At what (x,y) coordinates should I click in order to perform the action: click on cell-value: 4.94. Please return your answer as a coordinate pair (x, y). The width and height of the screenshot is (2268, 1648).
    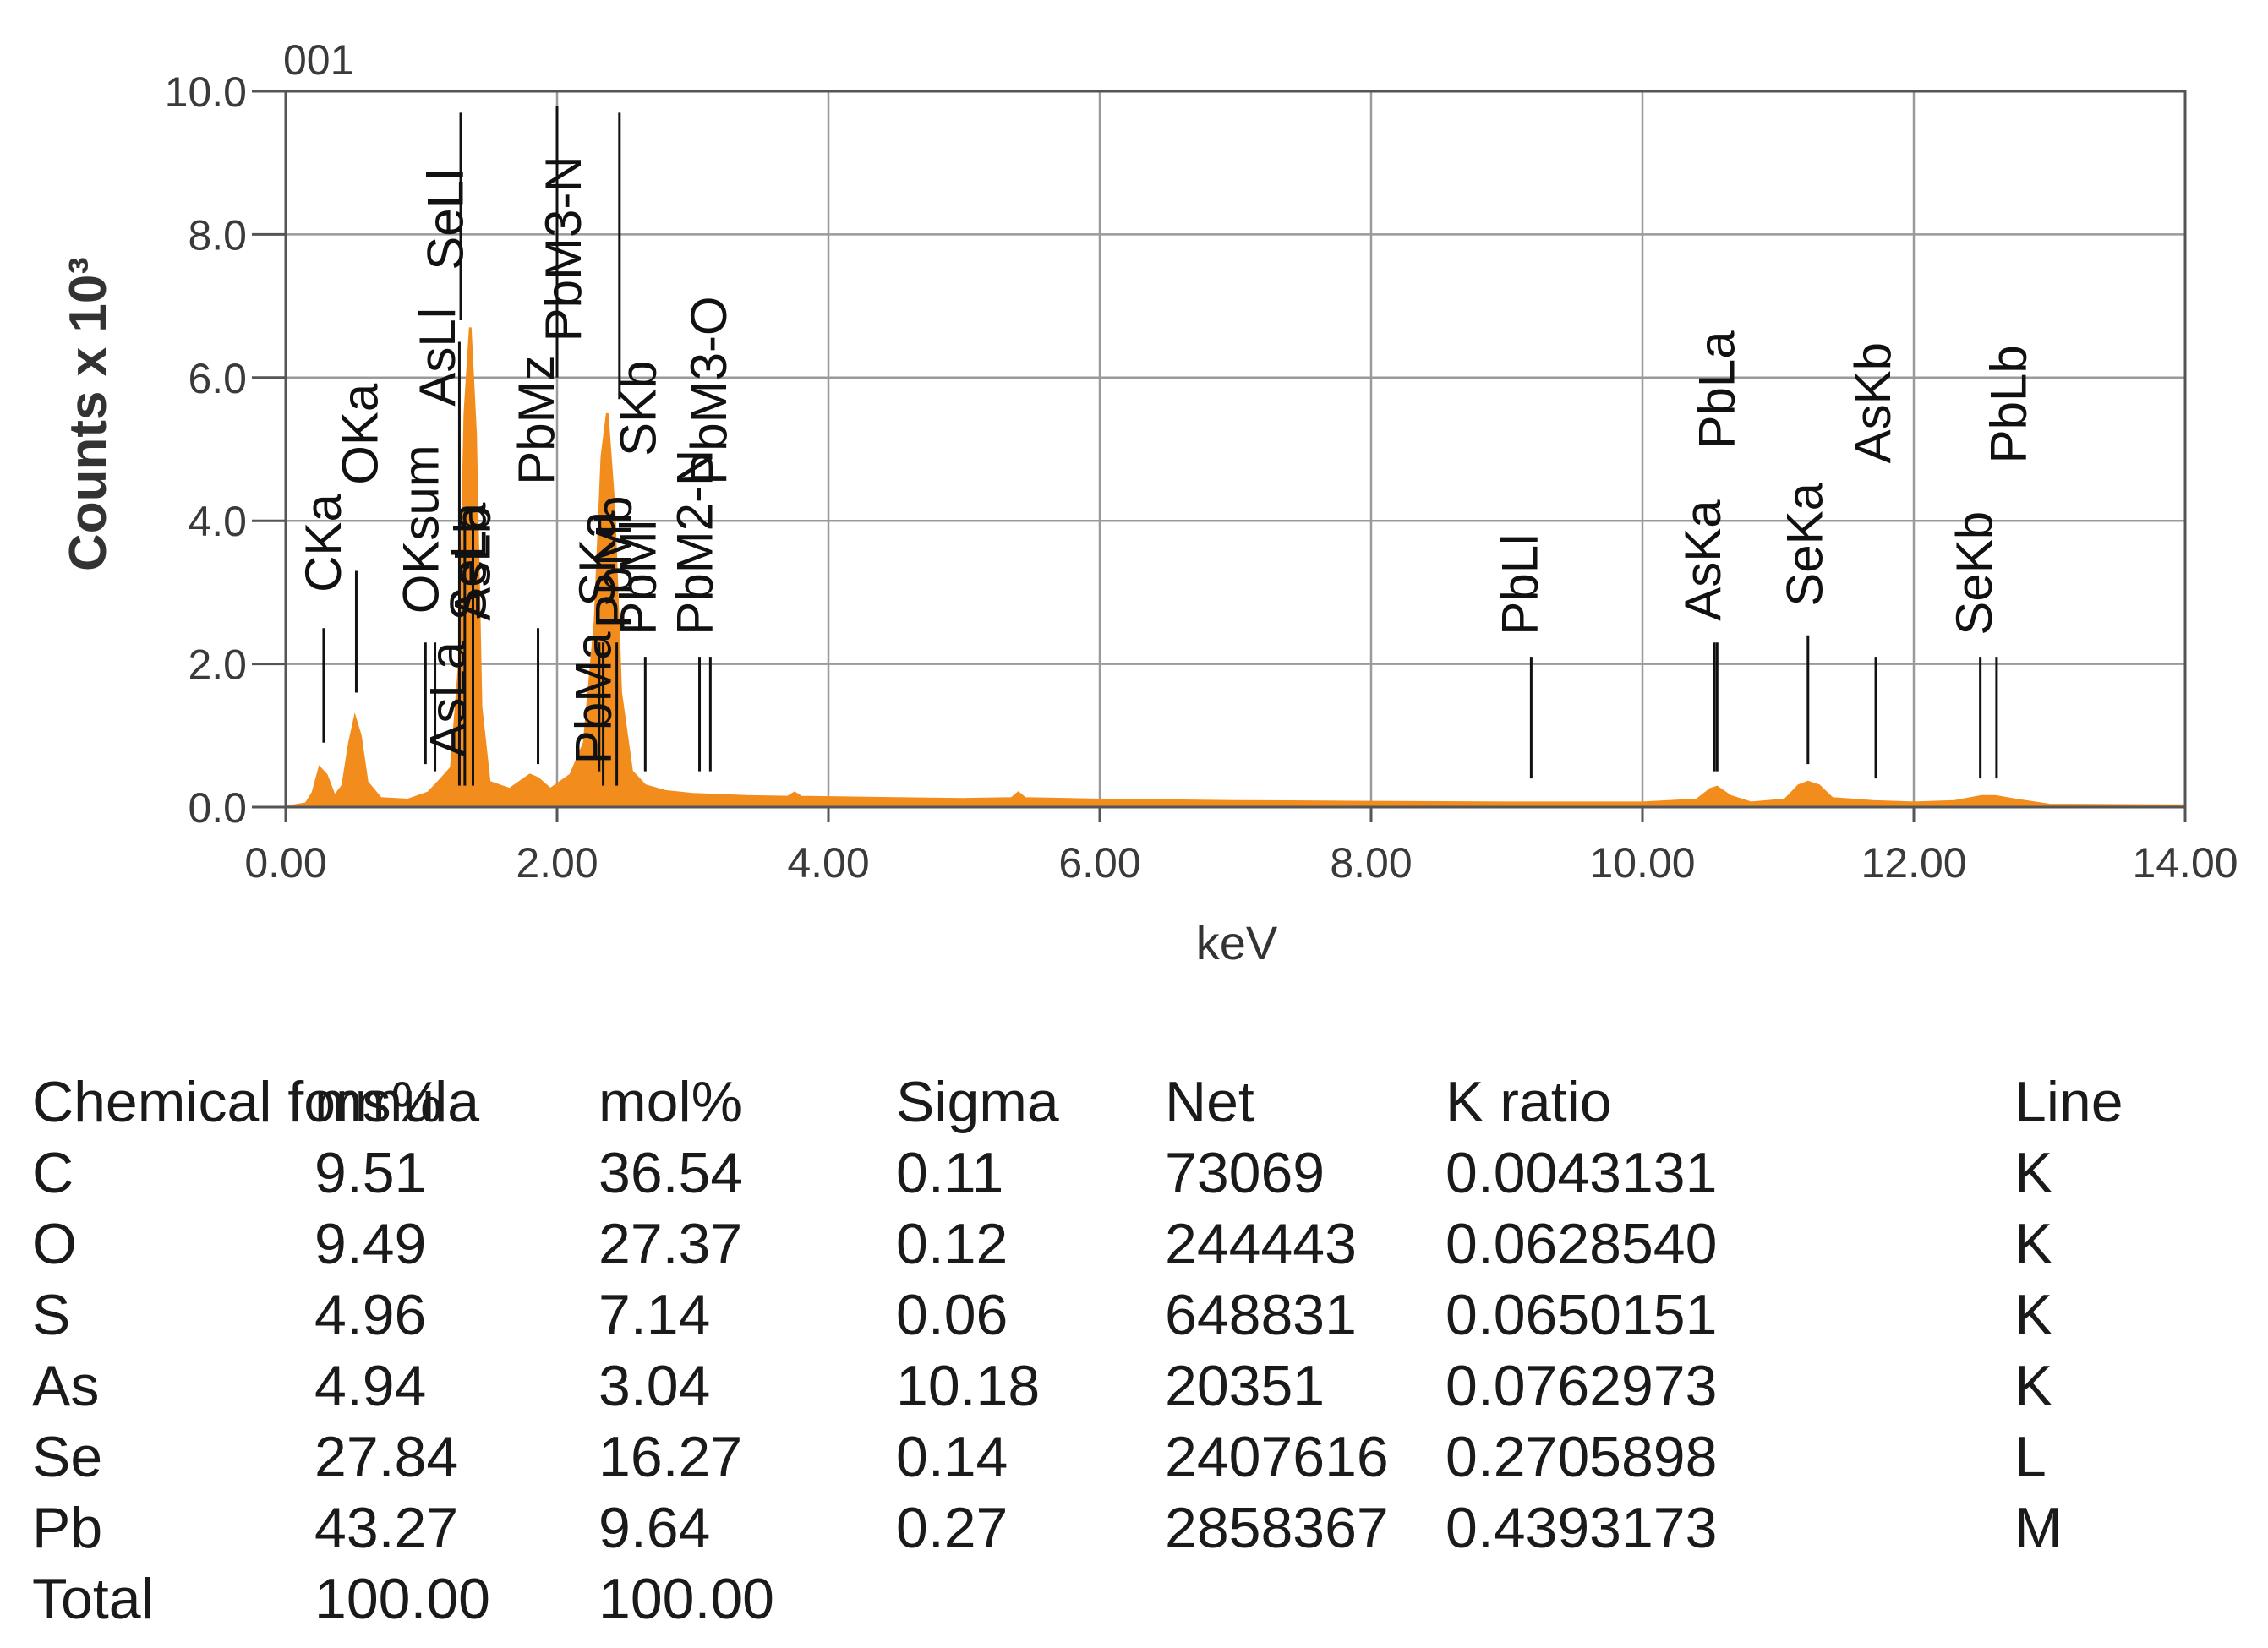
    Looking at the image, I should click on (370, 1386).